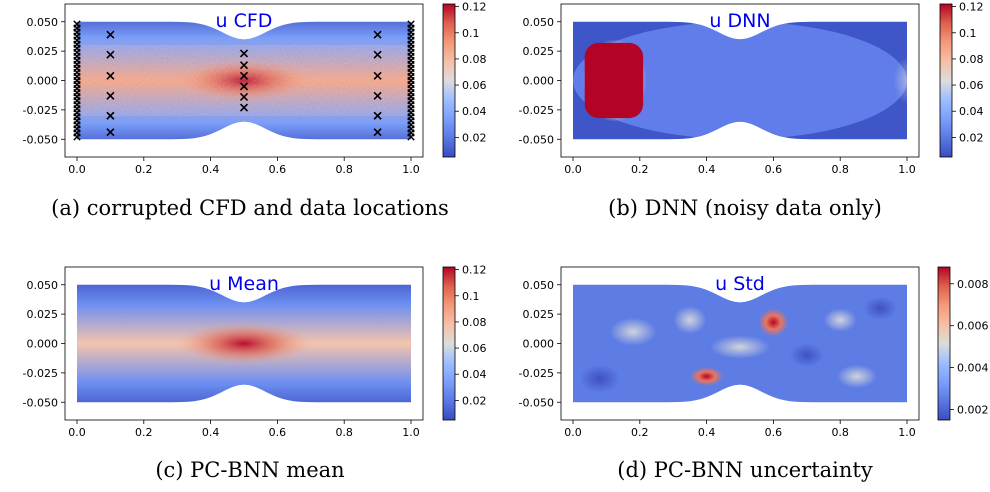 This screenshot has width=990, height=492. Describe the element at coordinates (745, 208) in the screenshot. I see `panel-caption: (b) DNN (noisy data only)` at that location.